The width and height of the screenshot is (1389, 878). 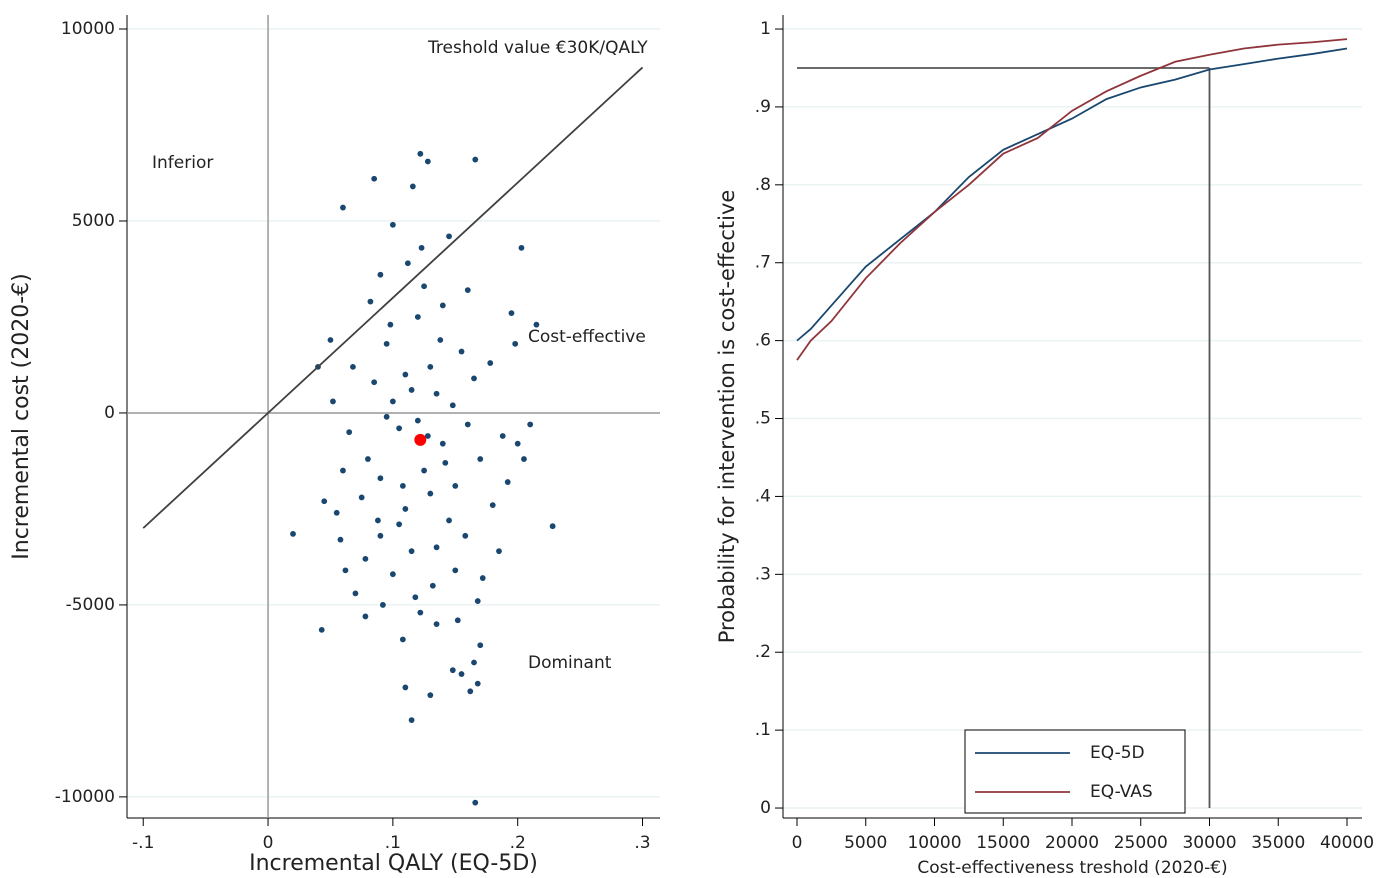 What do you see at coordinates (763, 263) in the screenshot?
I see `y-tick-label: .7` at bounding box center [763, 263].